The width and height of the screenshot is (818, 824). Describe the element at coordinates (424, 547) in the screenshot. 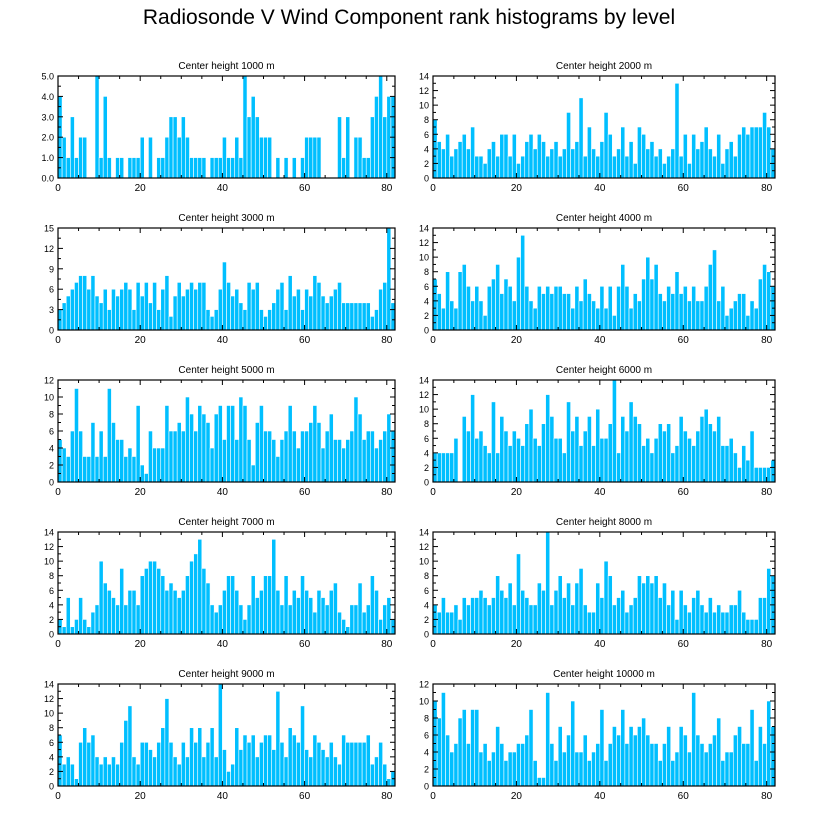

I see `y-tick-label: 12` at that location.